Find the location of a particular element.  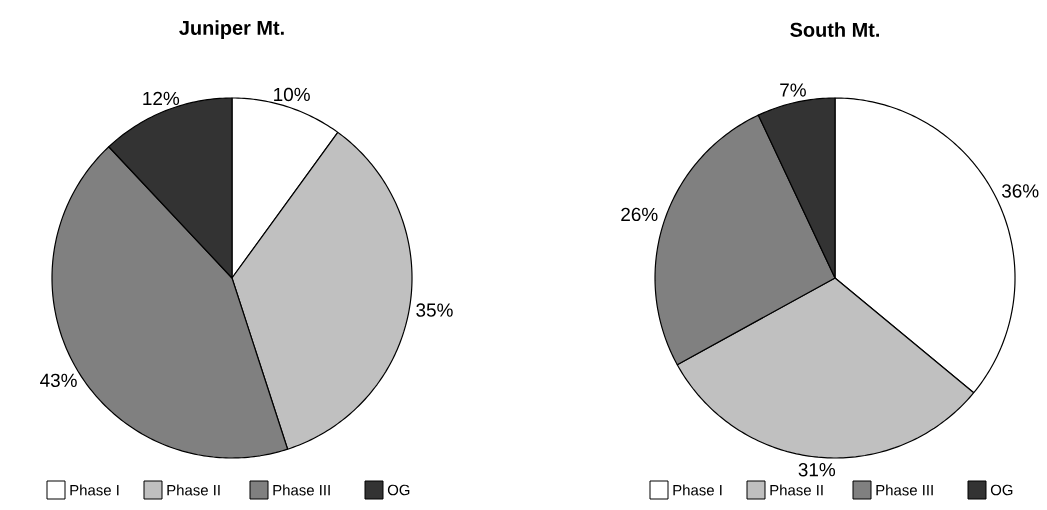

chart-title: South Mt. is located at coordinates (834, 29).